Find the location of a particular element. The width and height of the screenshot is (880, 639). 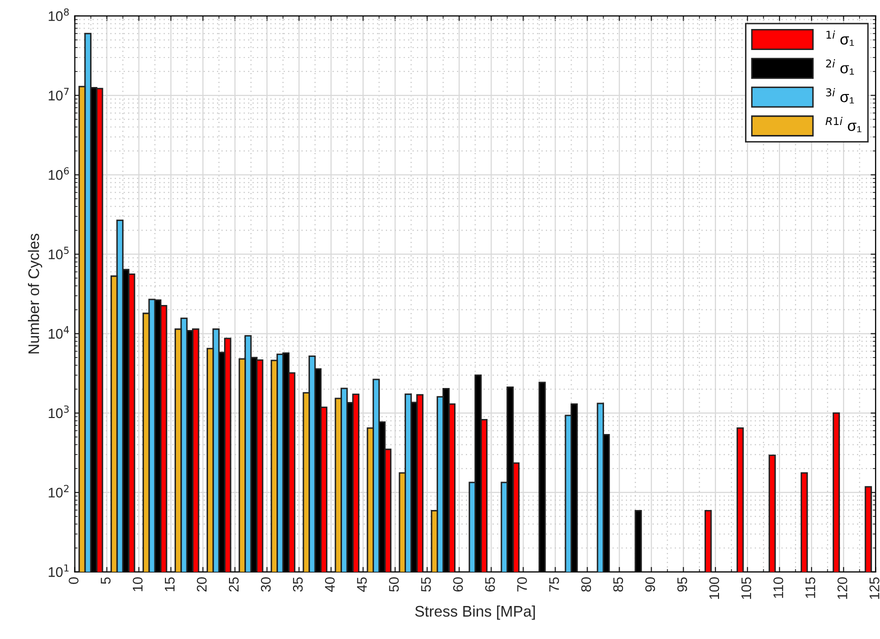

x-tick-label: 115 is located at coordinates (811, 587).